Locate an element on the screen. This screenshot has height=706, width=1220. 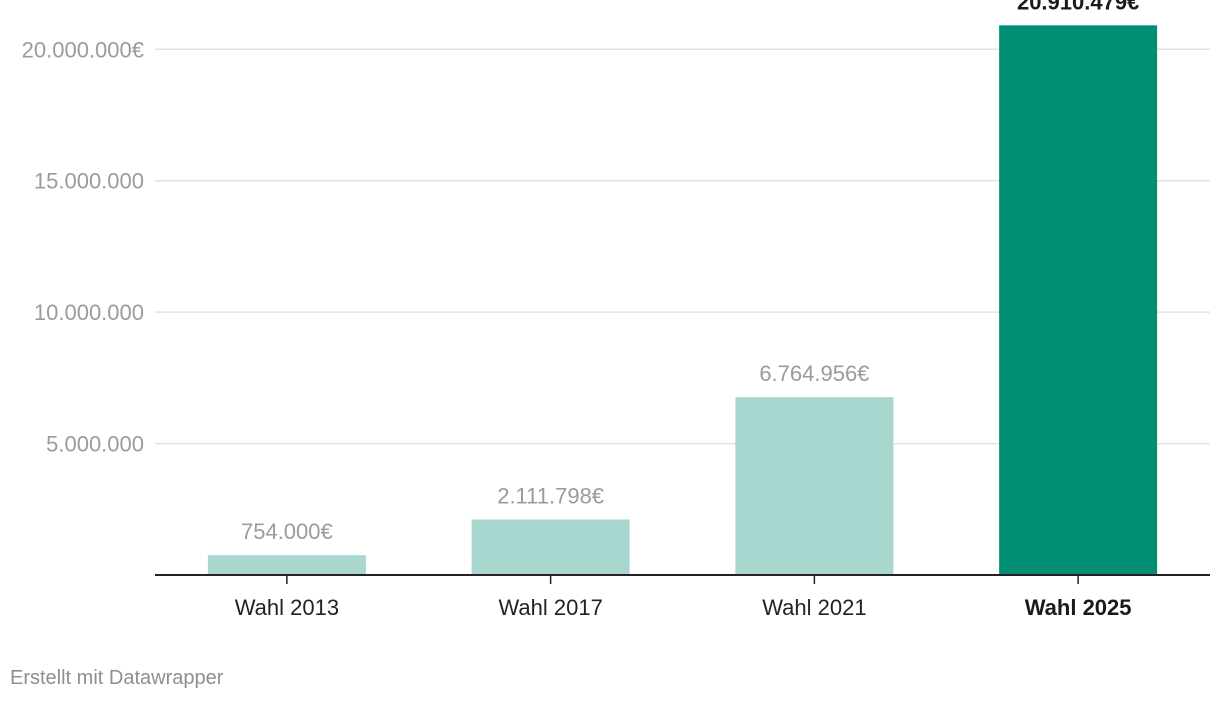
y-tick-label: 15.000.000 is located at coordinates (89, 181).